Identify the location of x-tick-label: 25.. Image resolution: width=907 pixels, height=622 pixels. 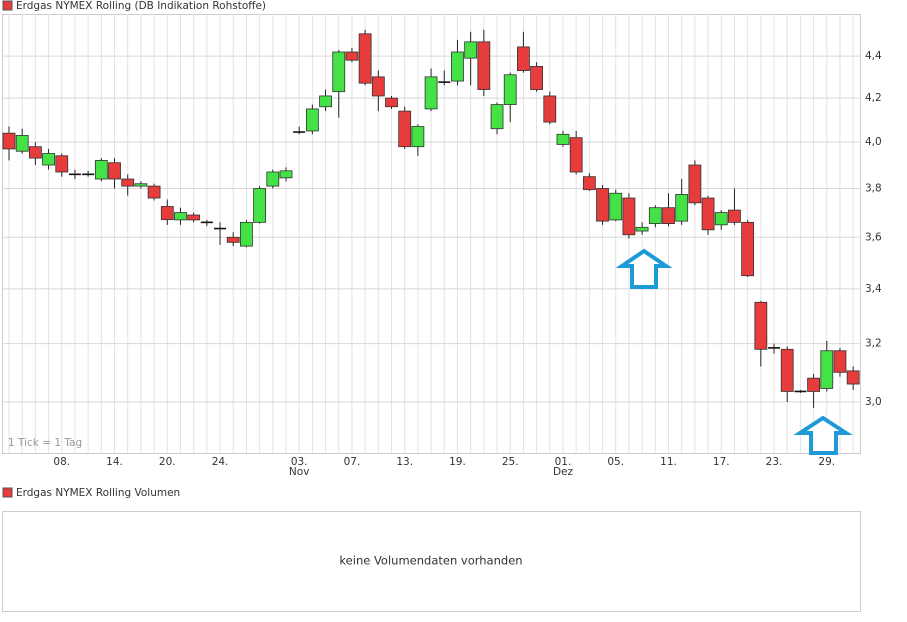
(510, 462).